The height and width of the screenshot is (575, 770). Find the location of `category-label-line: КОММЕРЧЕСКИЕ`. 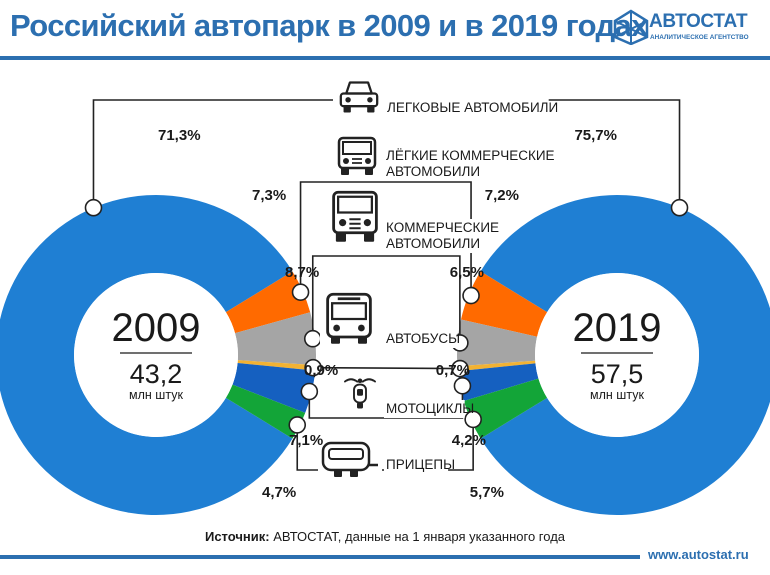

category-label-line: КОММЕРЧЕСКИЕ is located at coordinates (442, 227).